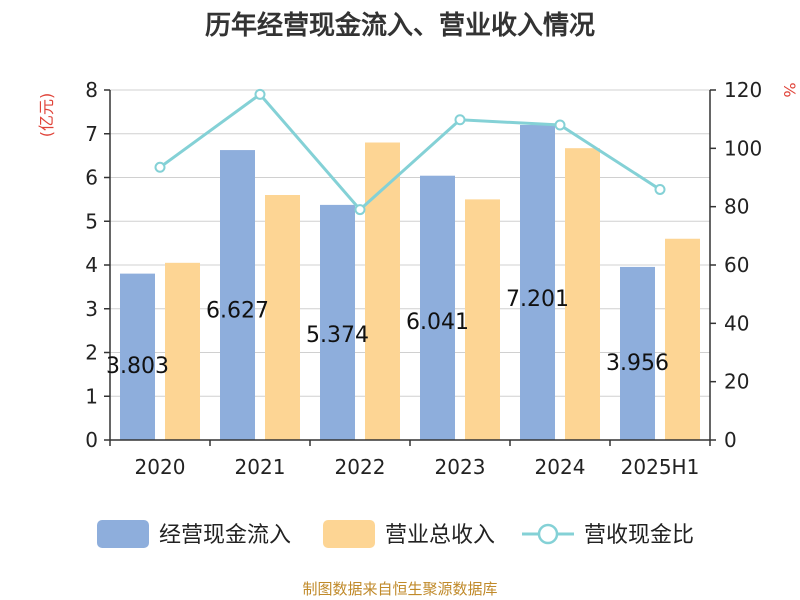 Image resolution: width=800 pixels, height=600 pixels. What do you see at coordinates (237, 311) in the screenshot?
I see `cash-inflow-data-label: 6.627` at bounding box center [237, 311].